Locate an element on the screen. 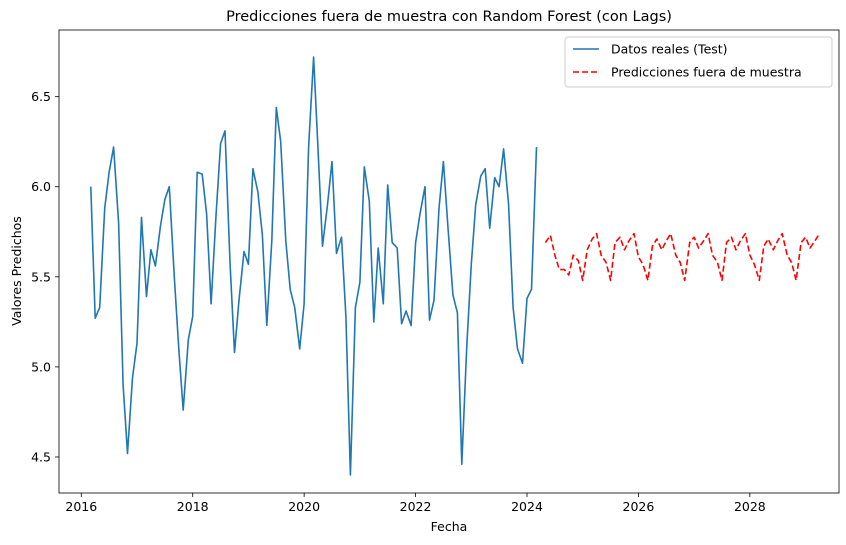  x-tick-label: 2022 is located at coordinates (416, 506).